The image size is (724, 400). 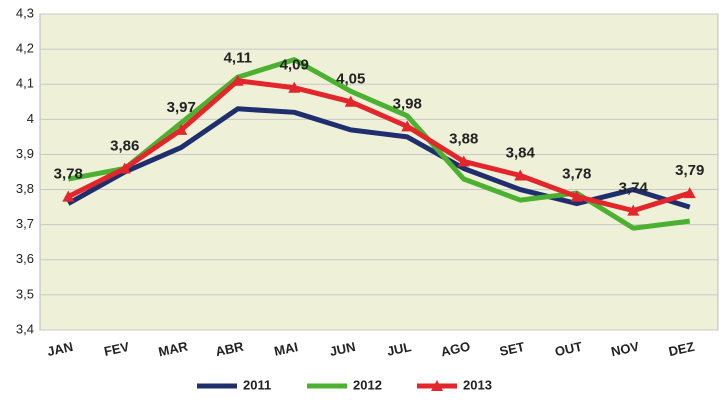 I want to click on x-tick-label: MAR, so click(x=173, y=348).